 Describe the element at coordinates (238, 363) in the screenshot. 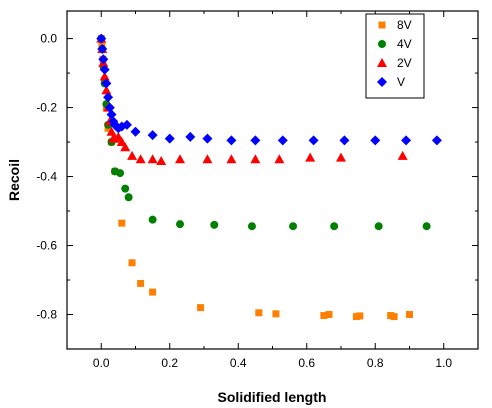

I see `x-tick-label: 0.4` at that location.